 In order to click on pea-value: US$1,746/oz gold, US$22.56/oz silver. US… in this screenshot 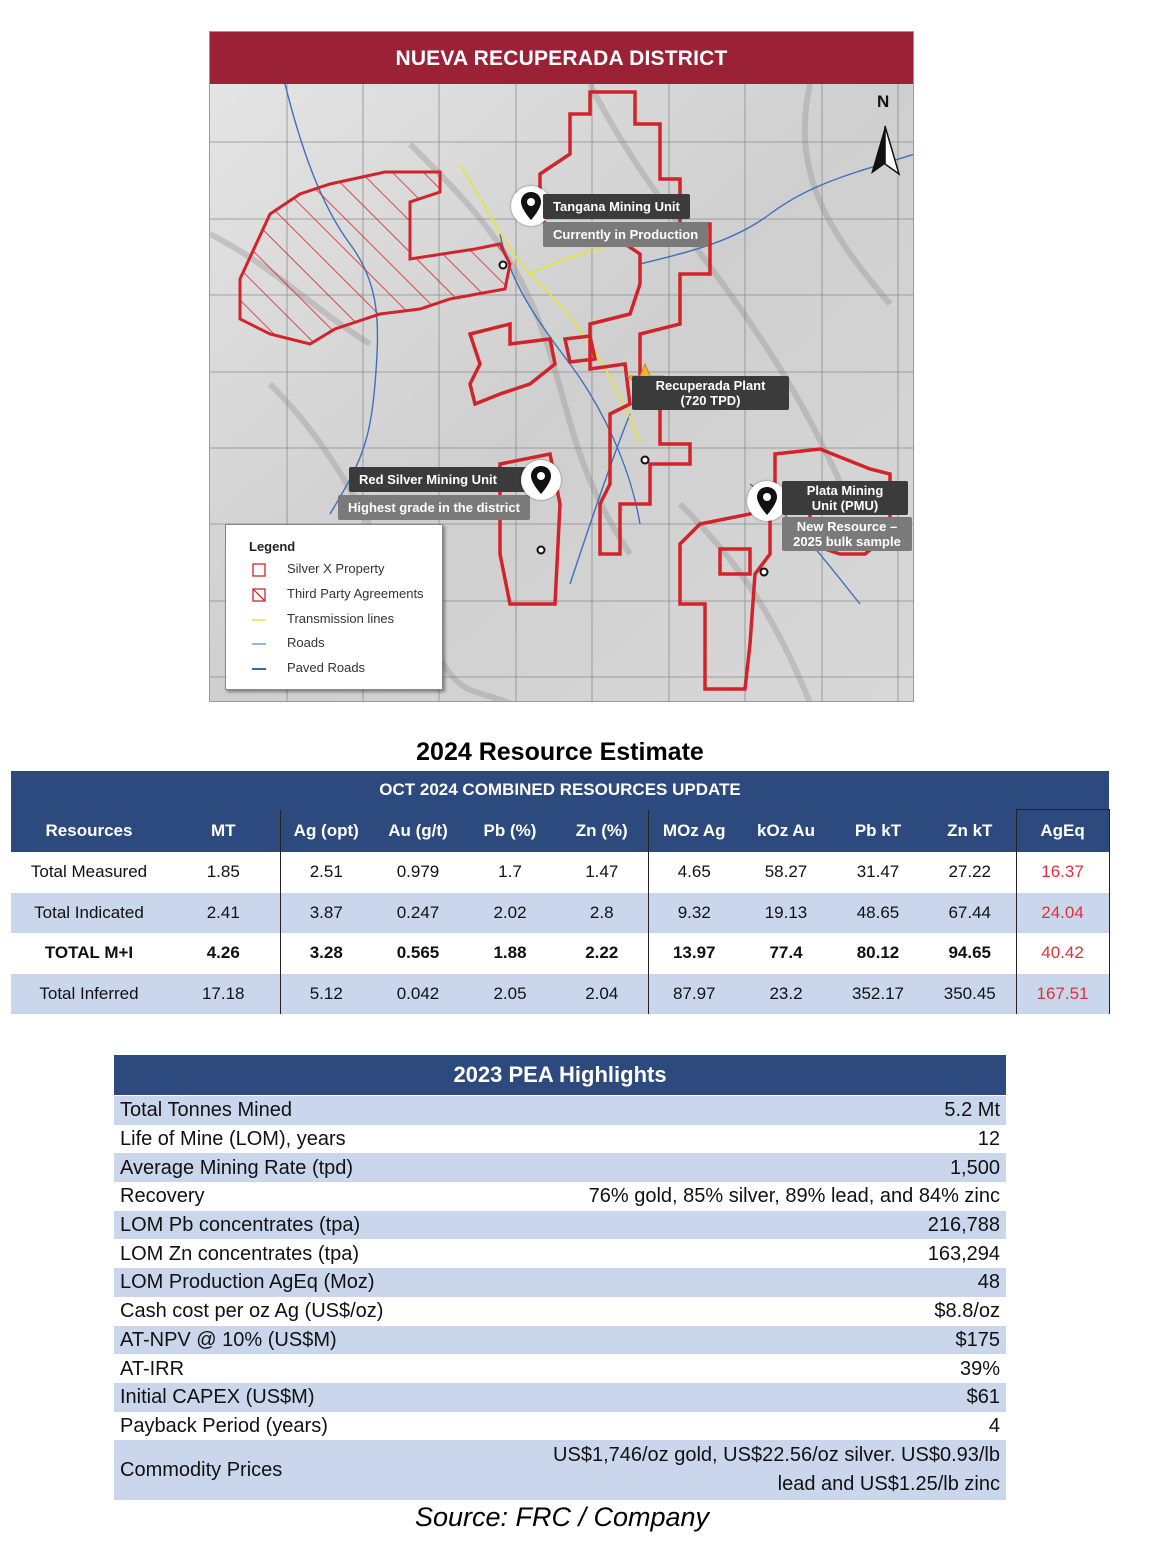, I will do `click(760, 1470)`.